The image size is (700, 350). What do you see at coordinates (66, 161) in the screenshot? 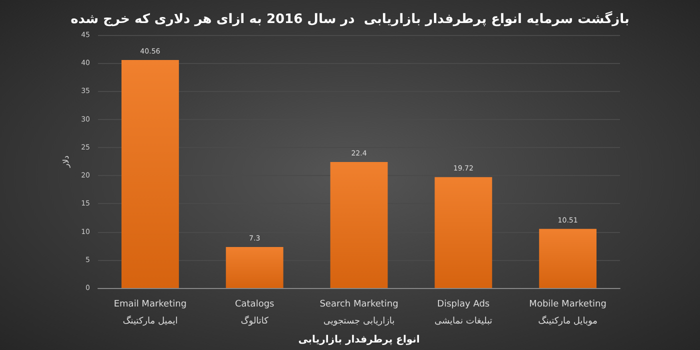
I see `y-axis-title: دلار` at bounding box center [66, 161].